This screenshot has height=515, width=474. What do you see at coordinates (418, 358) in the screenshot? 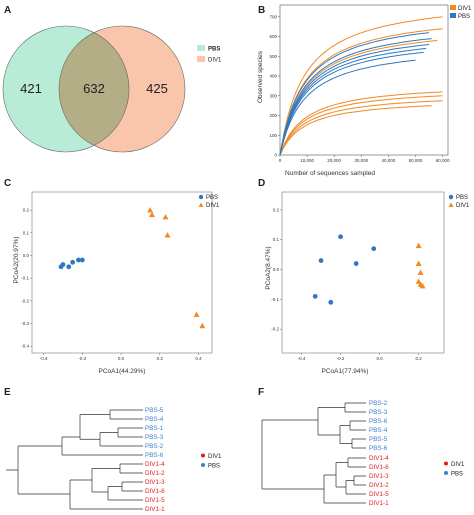
I see `x-tick-label-d: 0.2` at bounding box center [418, 358].